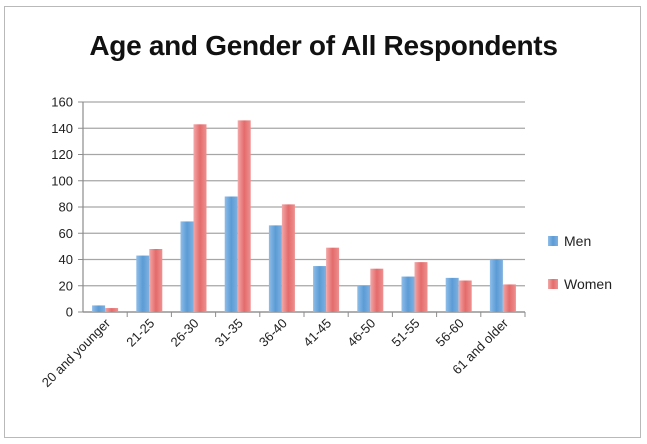 The height and width of the screenshot is (444, 647). What do you see at coordinates (69, 312) in the screenshot?
I see `y-tick-label: 0` at bounding box center [69, 312].